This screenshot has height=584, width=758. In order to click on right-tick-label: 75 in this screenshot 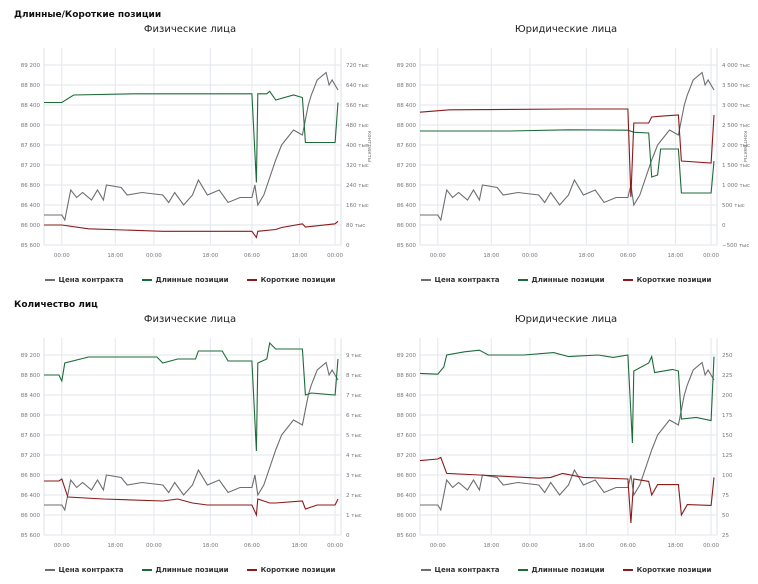, I will do `click(725, 496)`.